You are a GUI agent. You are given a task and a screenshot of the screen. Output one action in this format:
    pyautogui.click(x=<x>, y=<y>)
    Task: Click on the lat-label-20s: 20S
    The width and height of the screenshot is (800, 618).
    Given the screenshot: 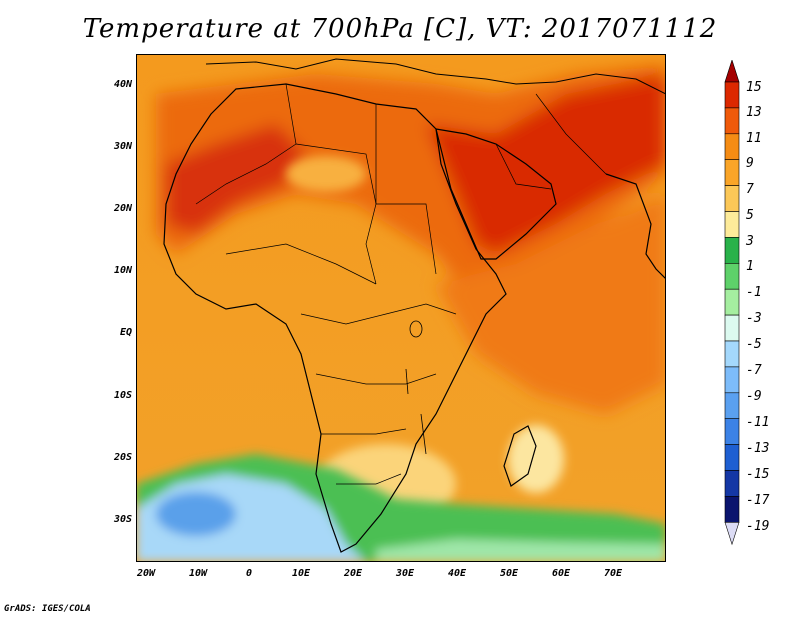 What is the action you would take?
    pyautogui.click(x=112, y=457)
    